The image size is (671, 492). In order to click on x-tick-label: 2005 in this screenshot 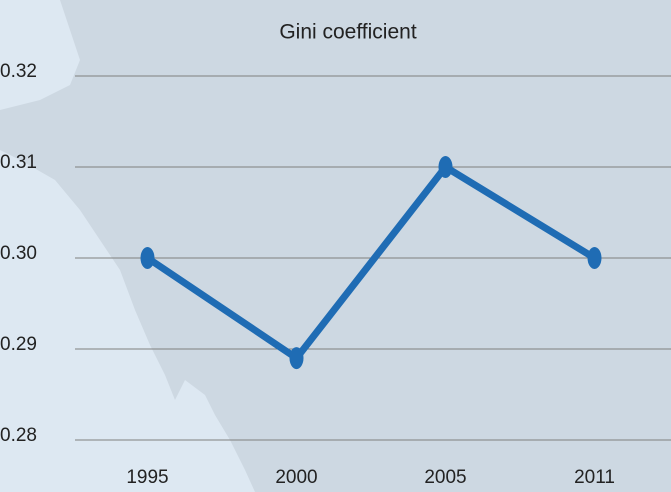, I will do `click(445, 477)`.